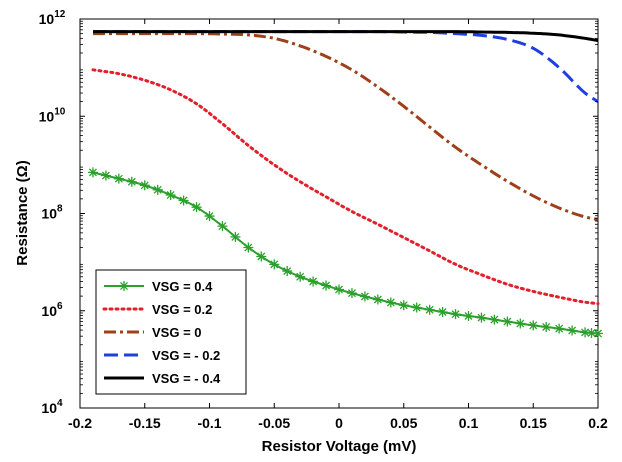 This screenshot has width=622, height=462. I want to click on y-axis-title: Resistance (Ω), so click(22, 212).